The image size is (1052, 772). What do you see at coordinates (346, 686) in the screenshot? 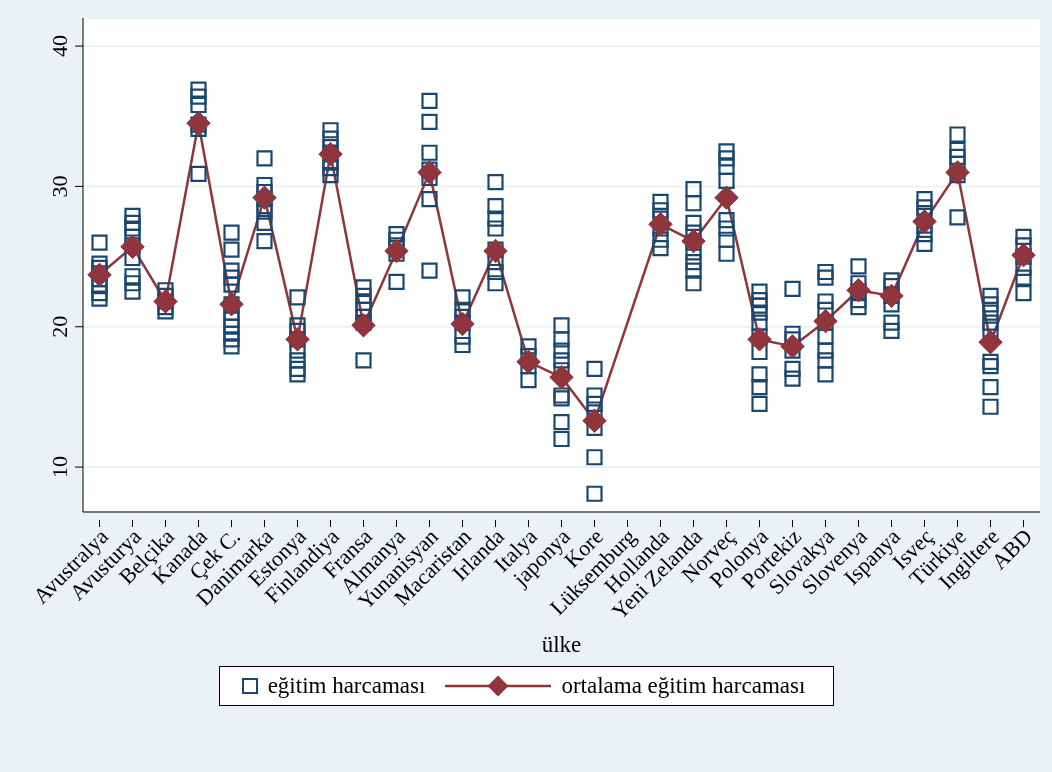
I see `legend-label: eğitim harcaması` at bounding box center [346, 686].